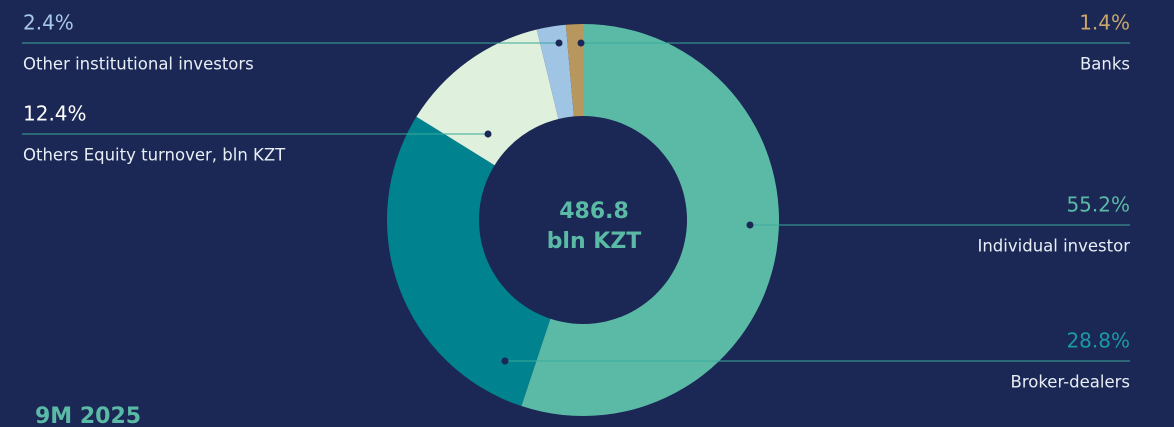  I want to click on value-label: 55.2%, so click(1098, 205).